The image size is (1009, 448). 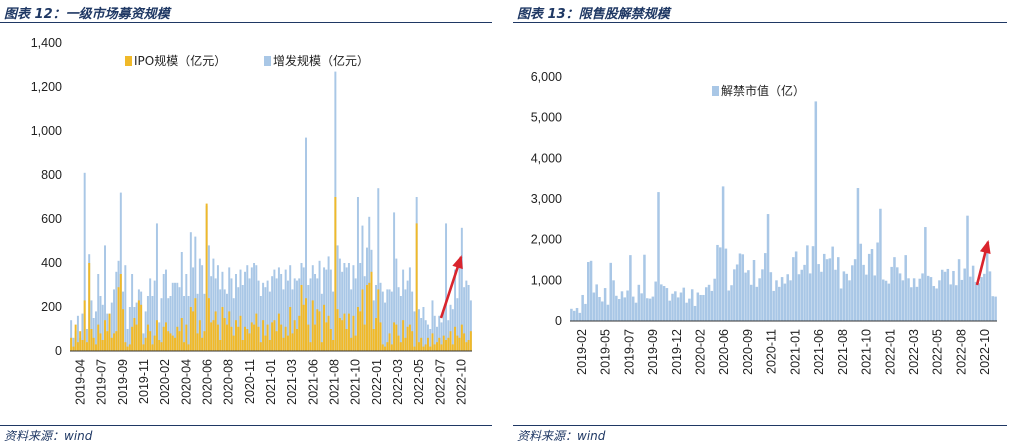 What do you see at coordinates (629, 352) in the screenshot?
I see `x-tick-label: 2019-07` at bounding box center [629, 352].